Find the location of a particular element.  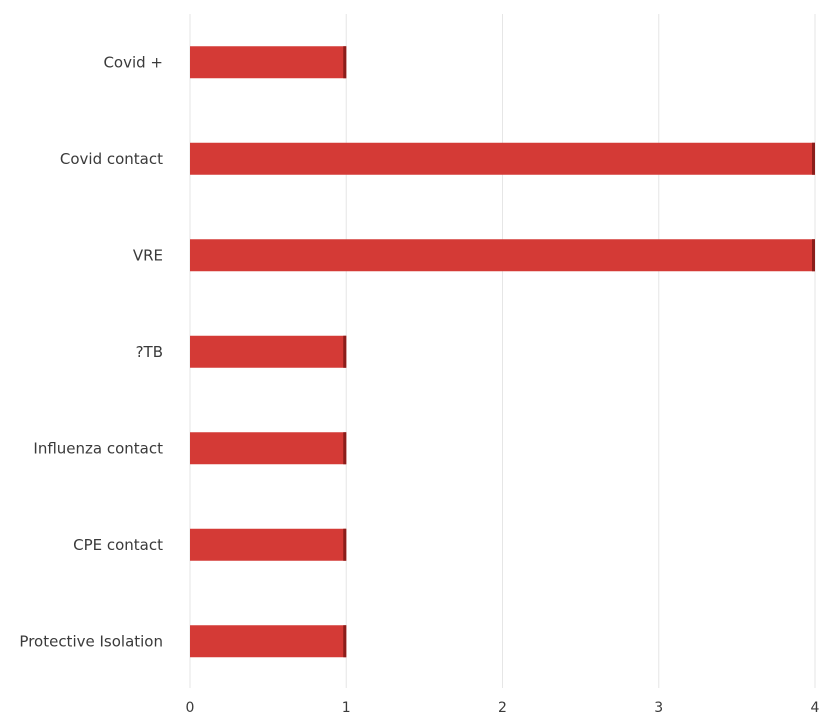

category-label: Covid + is located at coordinates (133, 62).